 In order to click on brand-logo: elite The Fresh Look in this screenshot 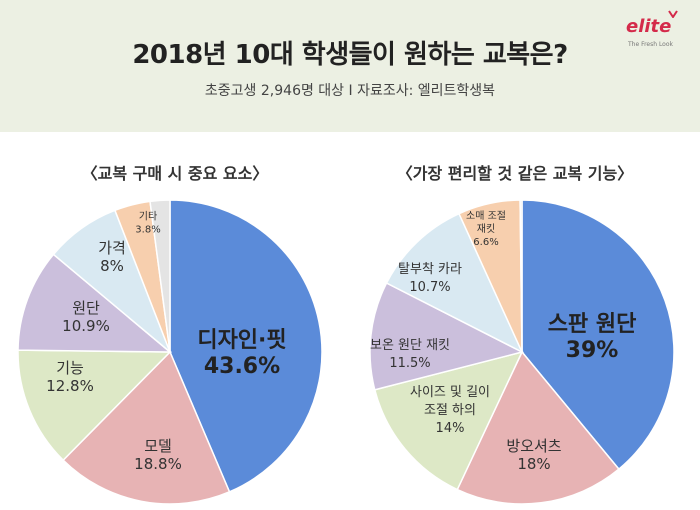, I will do `click(656, 31)`.